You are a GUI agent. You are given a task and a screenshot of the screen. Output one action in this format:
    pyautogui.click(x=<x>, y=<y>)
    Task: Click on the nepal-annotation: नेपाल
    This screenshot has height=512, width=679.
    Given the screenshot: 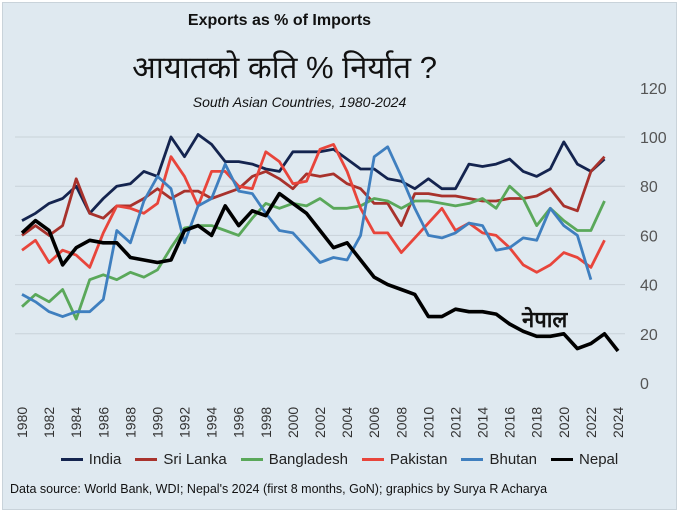 What is the action you would take?
    pyautogui.click(x=544, y=319)
    